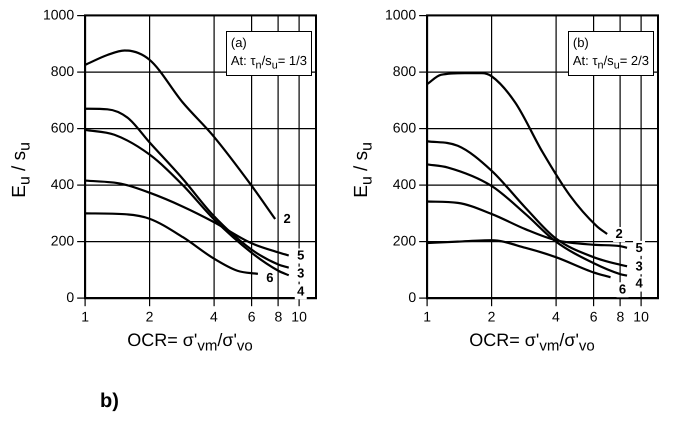  What do you see at coordinates (109, 401) in the screenshot?
I see `text: b)` at bounding box center [109, 401].